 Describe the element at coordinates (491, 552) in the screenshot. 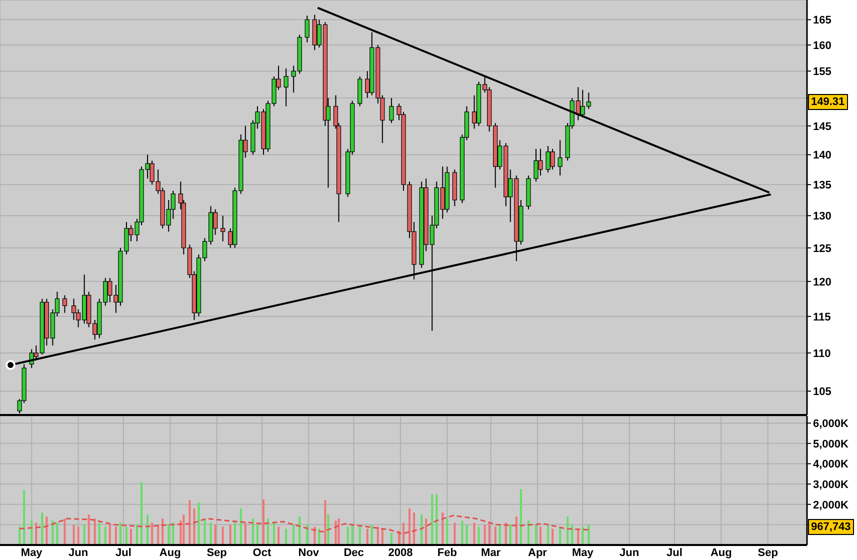

I see `x-tick-label: Mar` at that location.